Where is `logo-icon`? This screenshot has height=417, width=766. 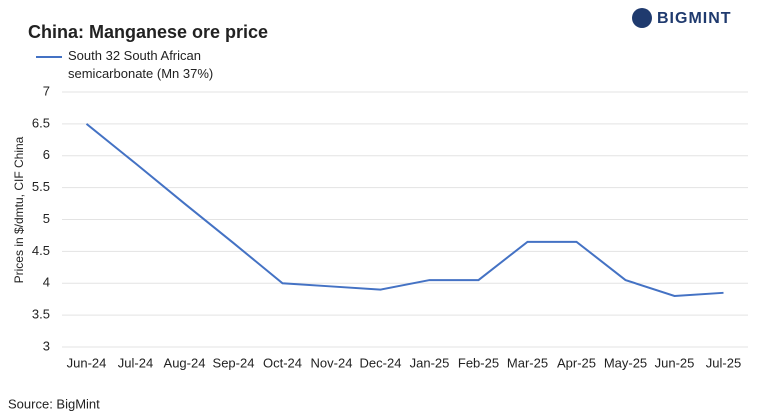
logo-icon is located at coordinates (642, 18).